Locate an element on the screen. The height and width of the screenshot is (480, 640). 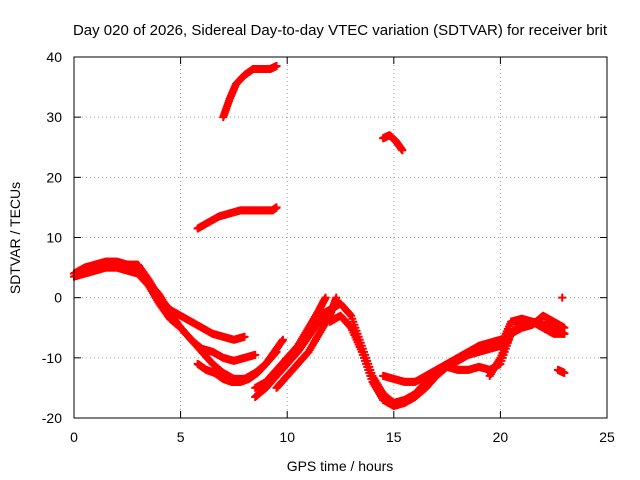
x-tick-label: 5 is located at coordinates (181, 437).